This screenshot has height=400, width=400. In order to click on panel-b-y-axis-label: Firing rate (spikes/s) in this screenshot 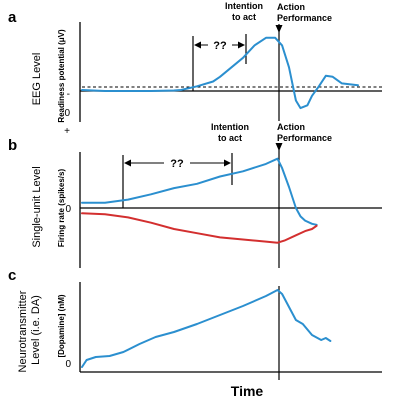, I will do `click(61, 208)`.